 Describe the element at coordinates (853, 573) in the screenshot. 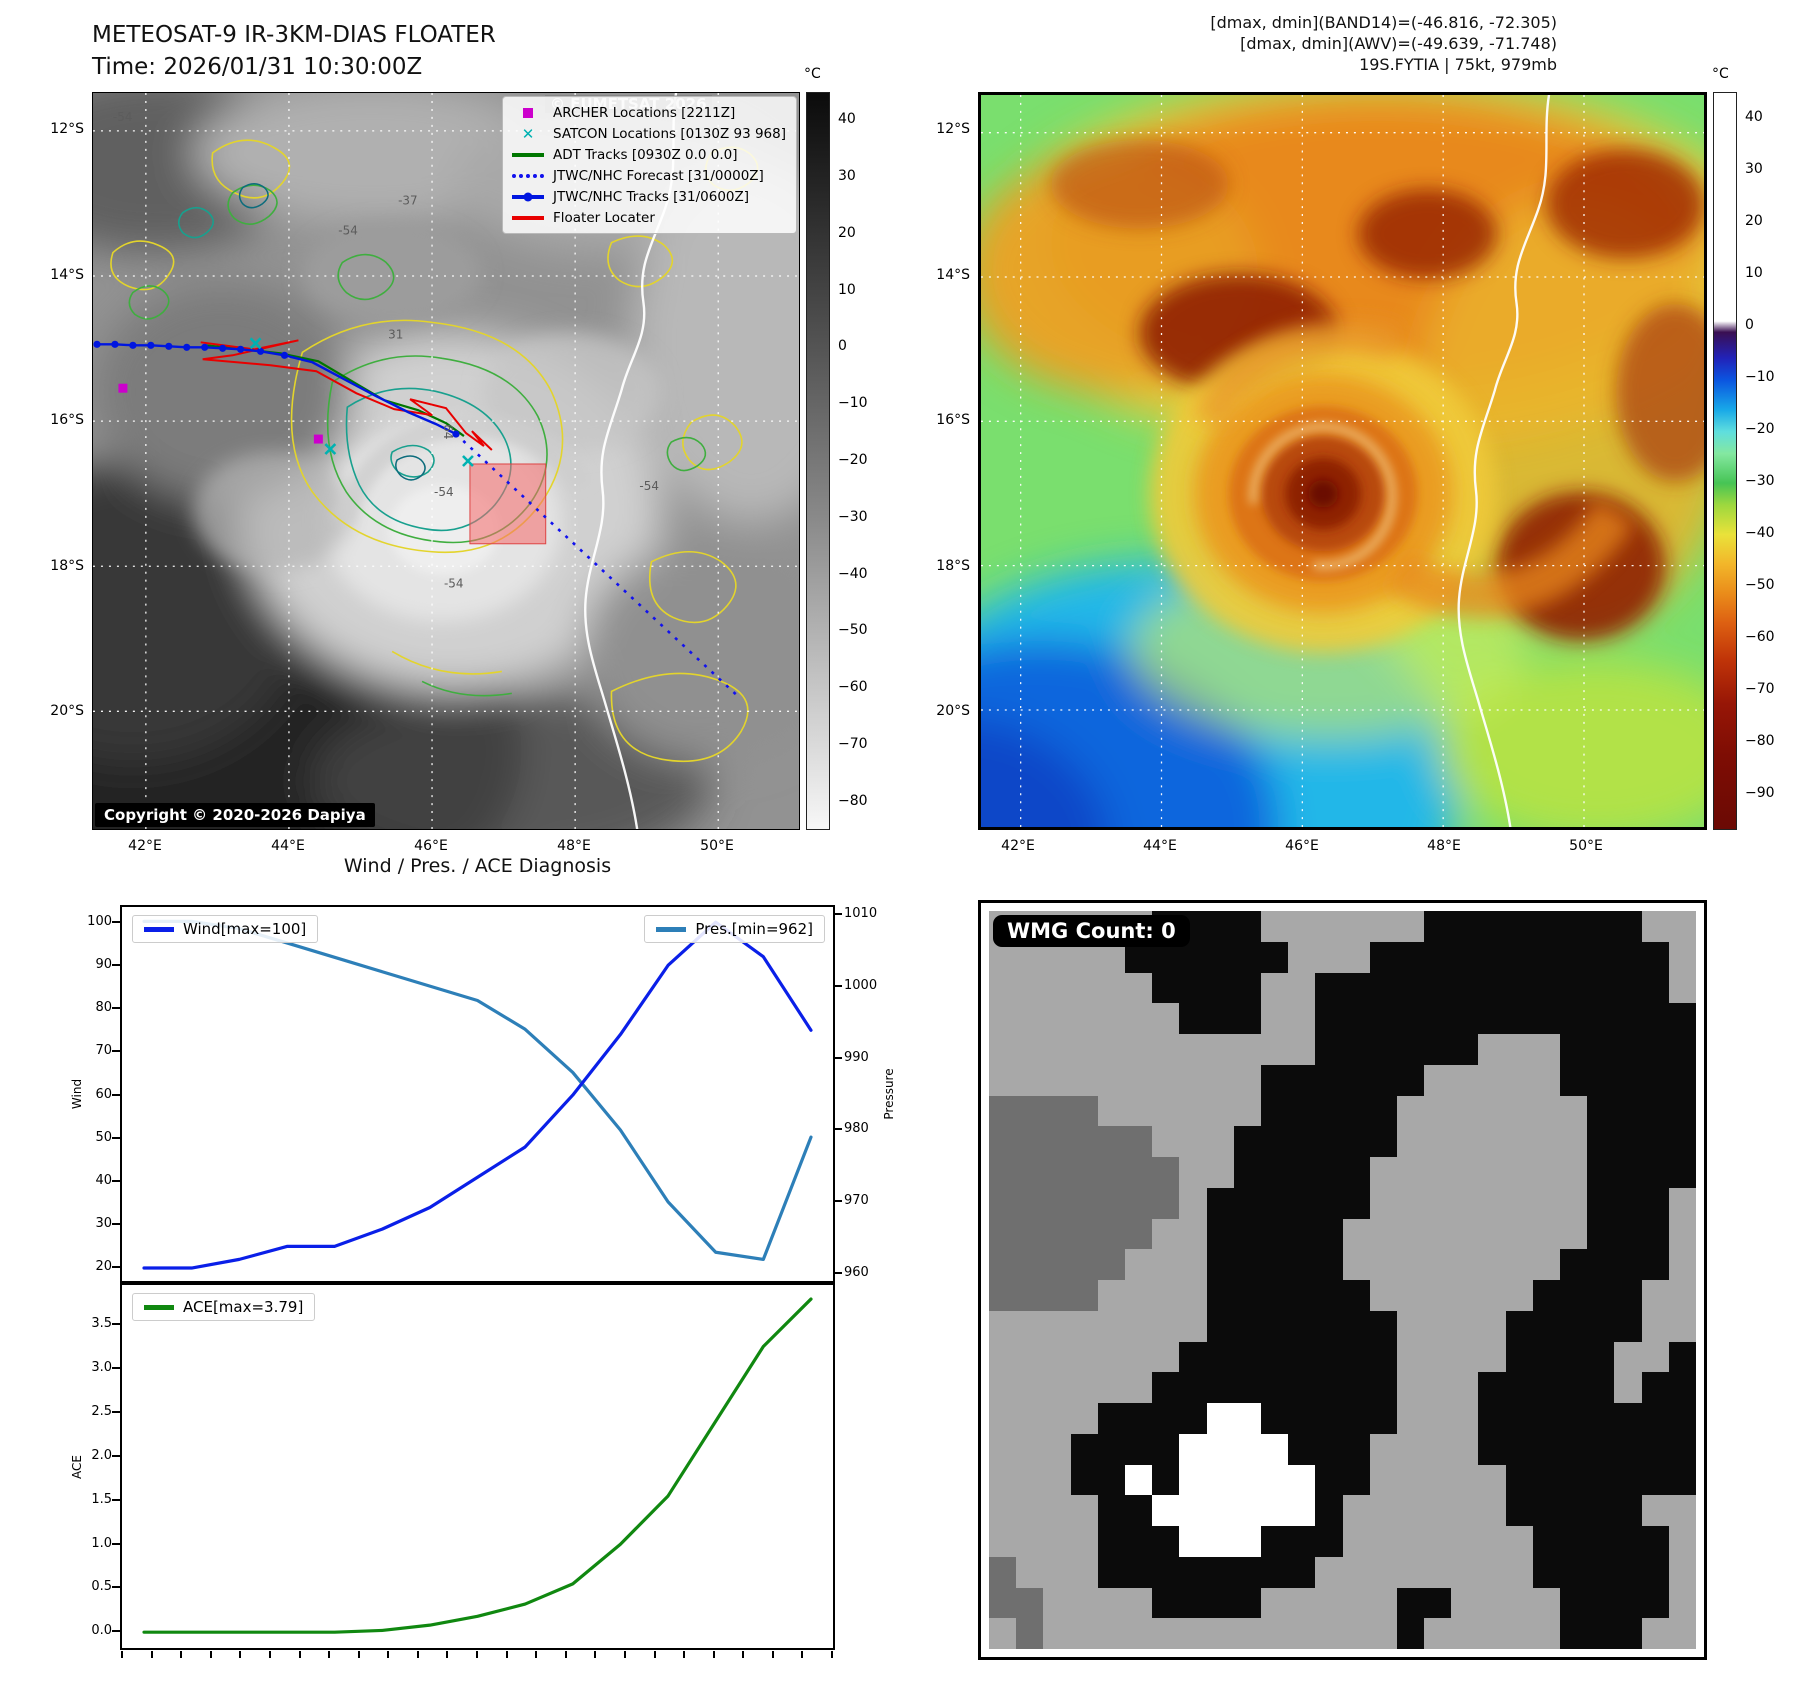

I see `colorbar1-tick: −40` at that location.